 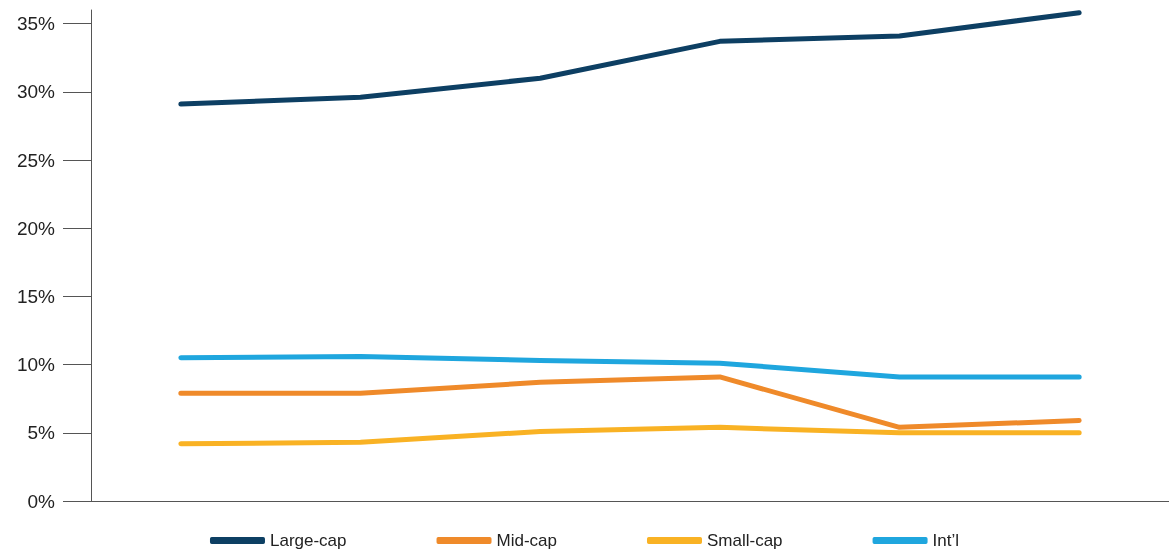 I want to click on y-tick-label: 20%, so click(x=36, y=228).